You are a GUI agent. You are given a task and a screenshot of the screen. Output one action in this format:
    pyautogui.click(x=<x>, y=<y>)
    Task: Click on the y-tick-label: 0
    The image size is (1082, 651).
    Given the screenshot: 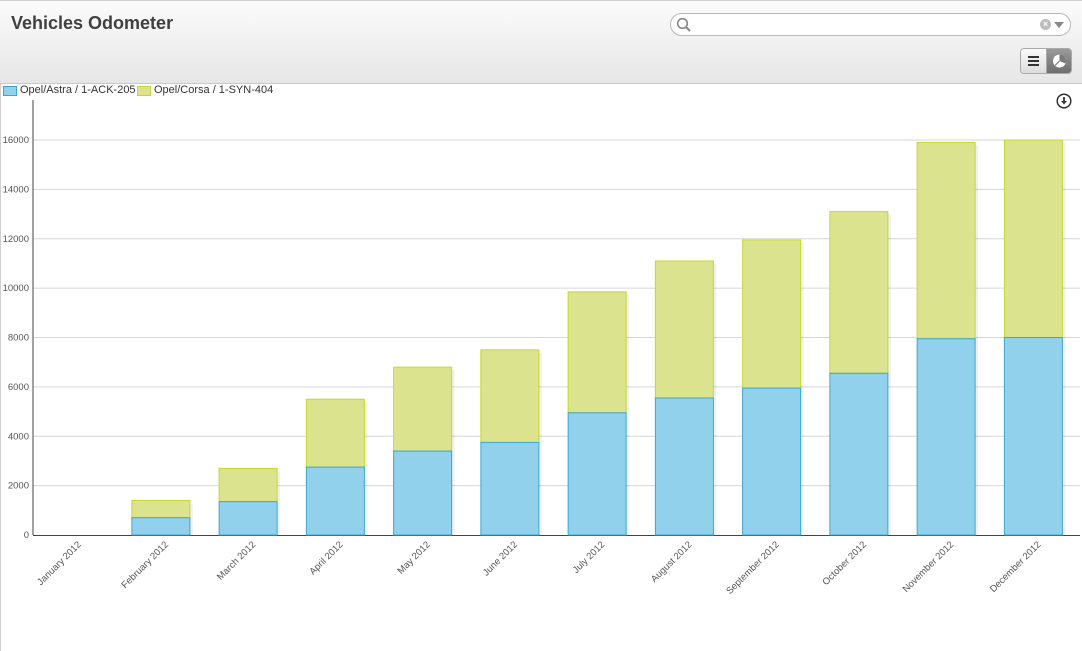 What is the action you would take?
    pyautogui.click(x=26, y=535)
    